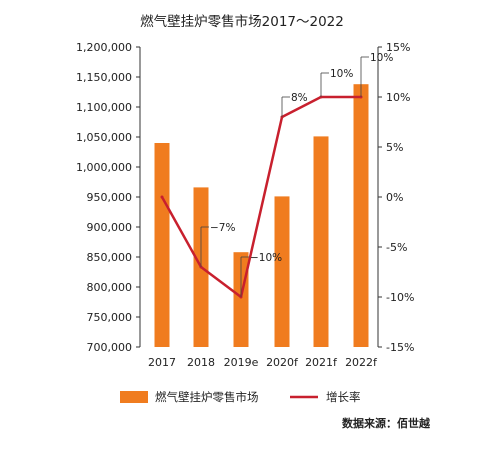  Describe the element at coordinates (396, 247) in the screenshot. I see `right-axis-tick-label: -5%` at that location.